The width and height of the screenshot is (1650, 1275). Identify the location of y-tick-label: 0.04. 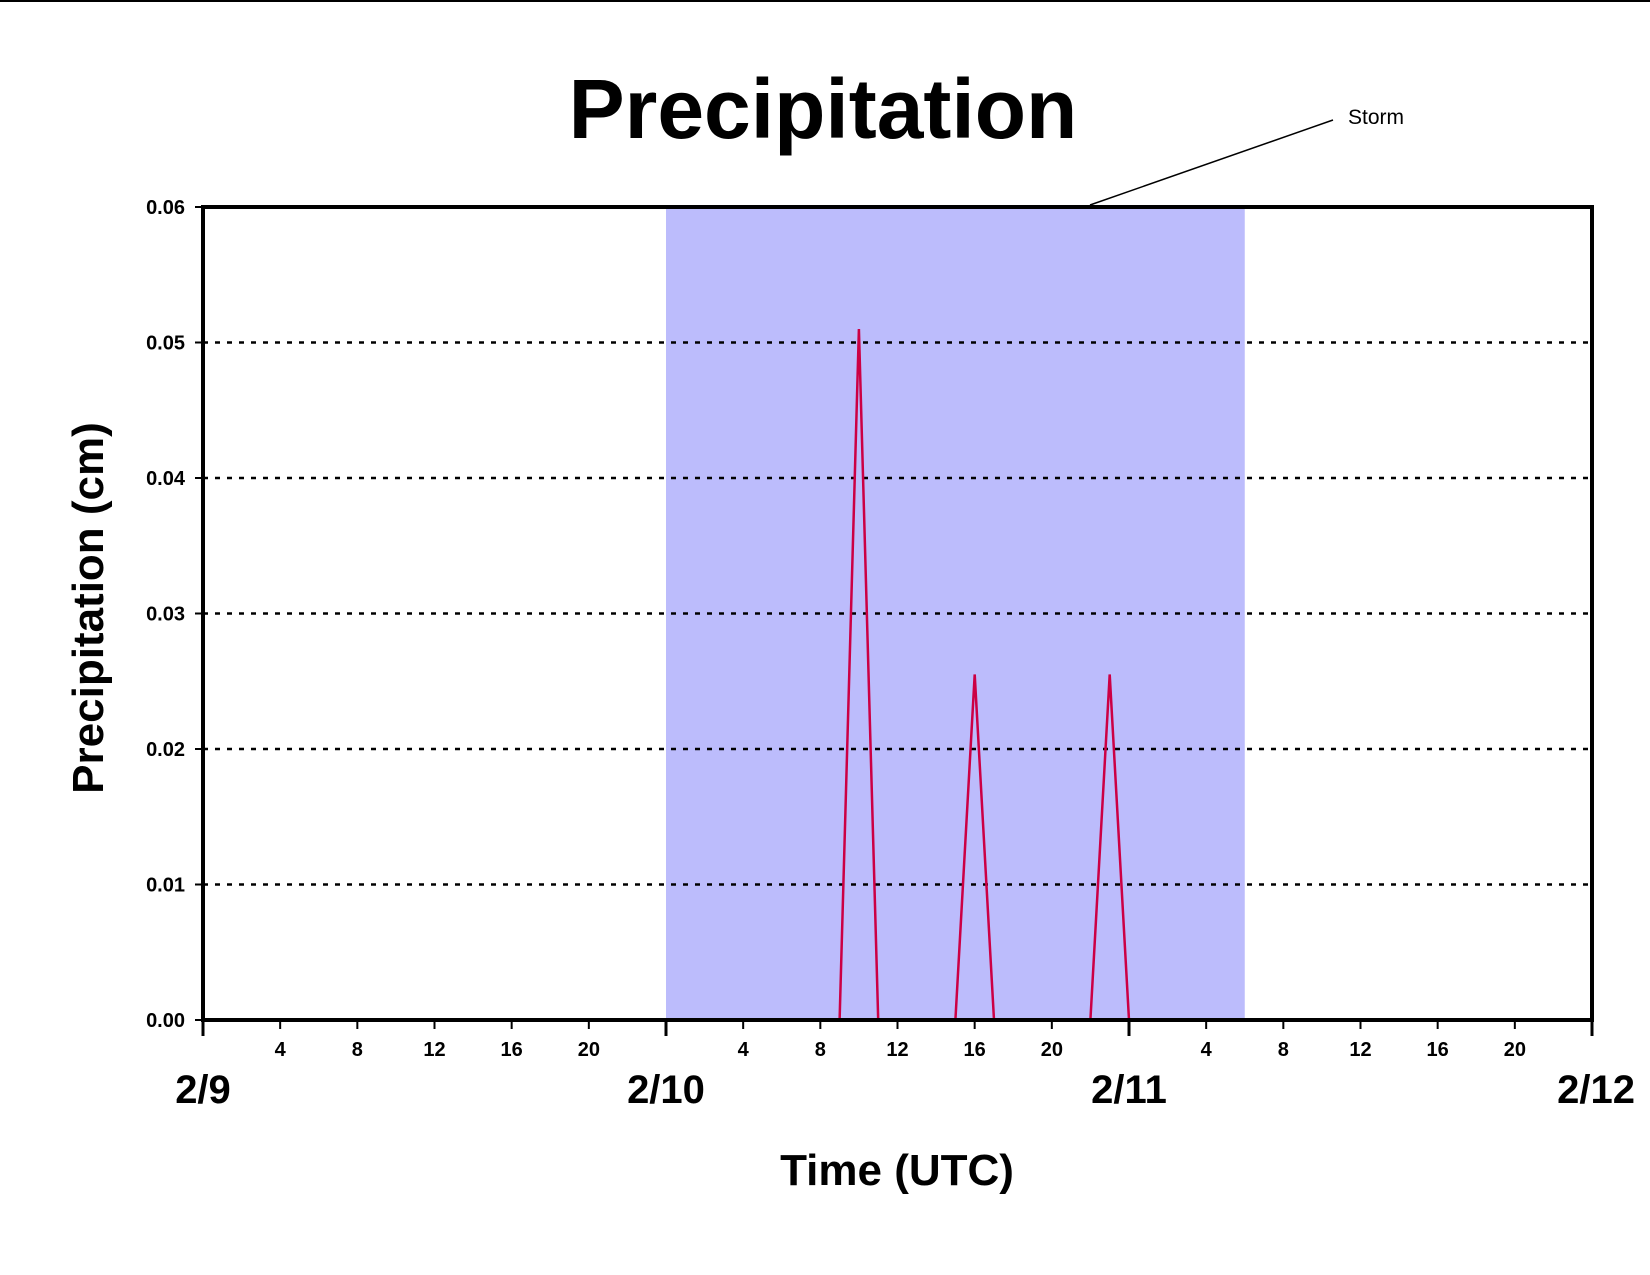
(166, 479).